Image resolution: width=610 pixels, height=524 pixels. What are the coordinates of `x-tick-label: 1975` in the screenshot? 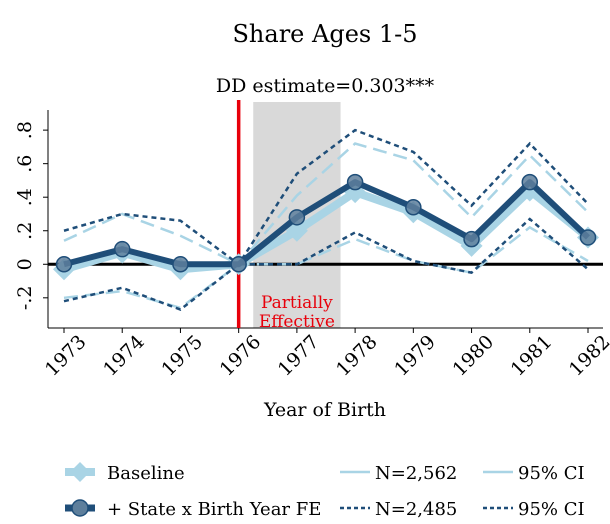 It's located at (182, 356).